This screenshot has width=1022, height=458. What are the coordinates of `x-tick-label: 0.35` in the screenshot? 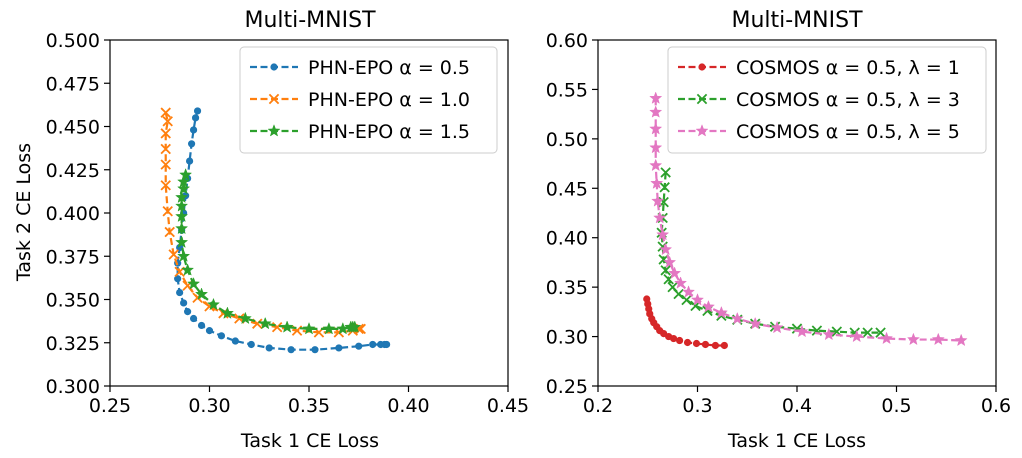 It's located at (309, 406).